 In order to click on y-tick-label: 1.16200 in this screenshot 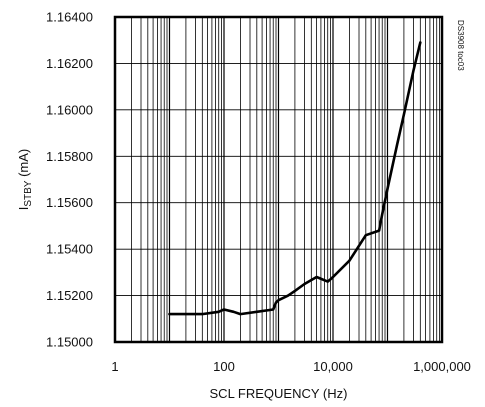, I will do `click(69, 63)`.